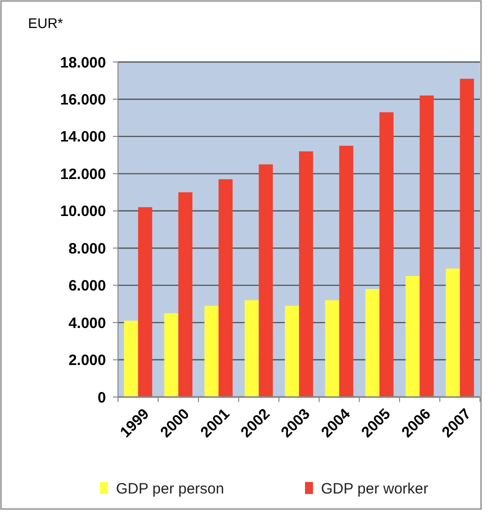 Image resolution: width=500 pixels, height=518 pixels. I want to click on legend-label: GDP per person, so click(170, 489).